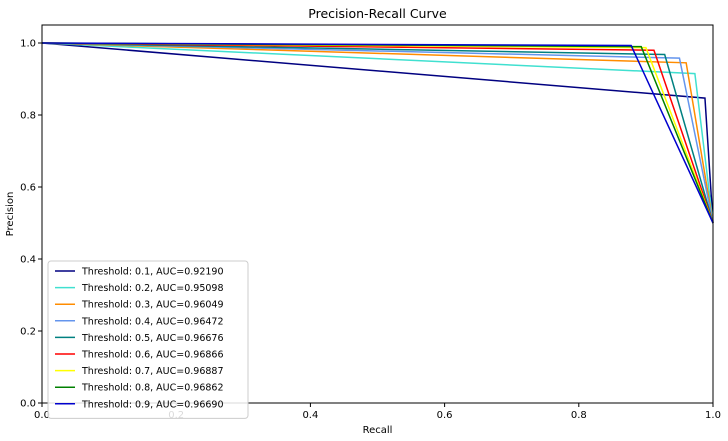 The image size is (728, 441). Describe the element at coordinates (445, 415) in the screenshot. I see `x-tick-label: 0.6` at that location.